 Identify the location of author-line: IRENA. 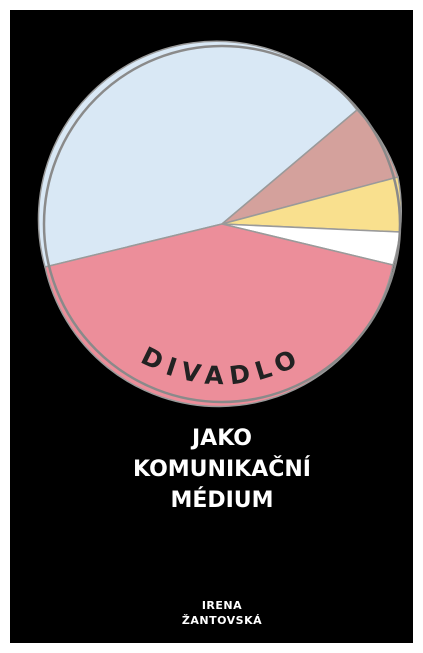
(222, 605).